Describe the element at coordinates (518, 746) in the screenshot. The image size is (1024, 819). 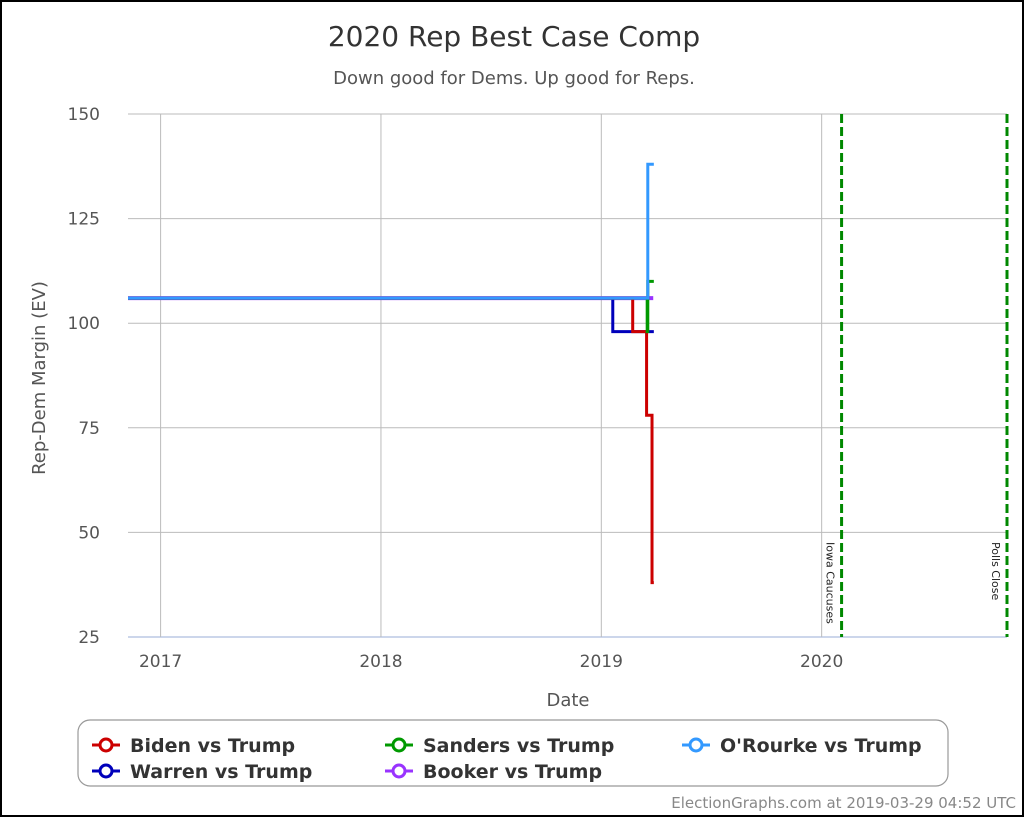
I see `legend-item: Sanders vs Trump` at that location.